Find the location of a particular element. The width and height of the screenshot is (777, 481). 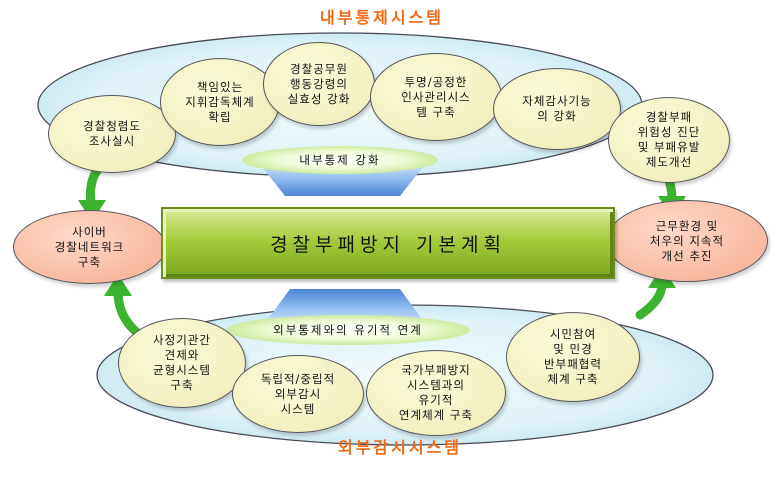

external-band is located at coordinates (348, 330).